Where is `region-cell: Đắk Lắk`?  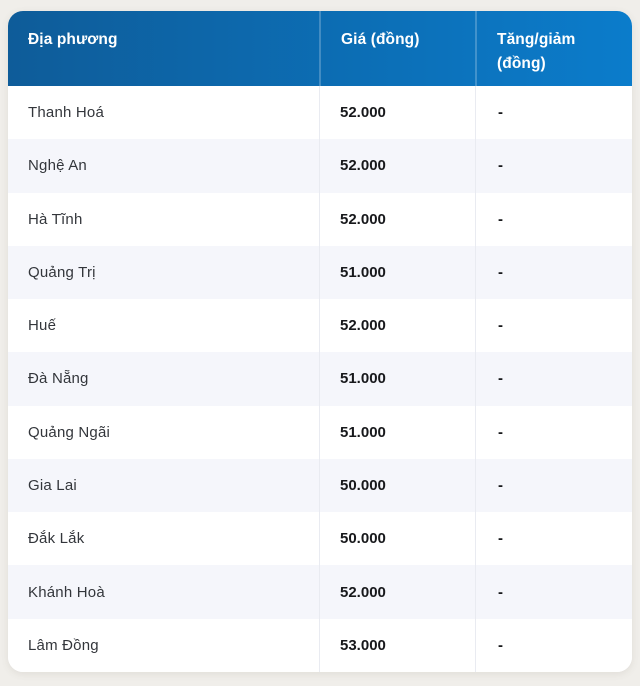
region-cell: Đắk Lắk is located at coordinates (56, 539).